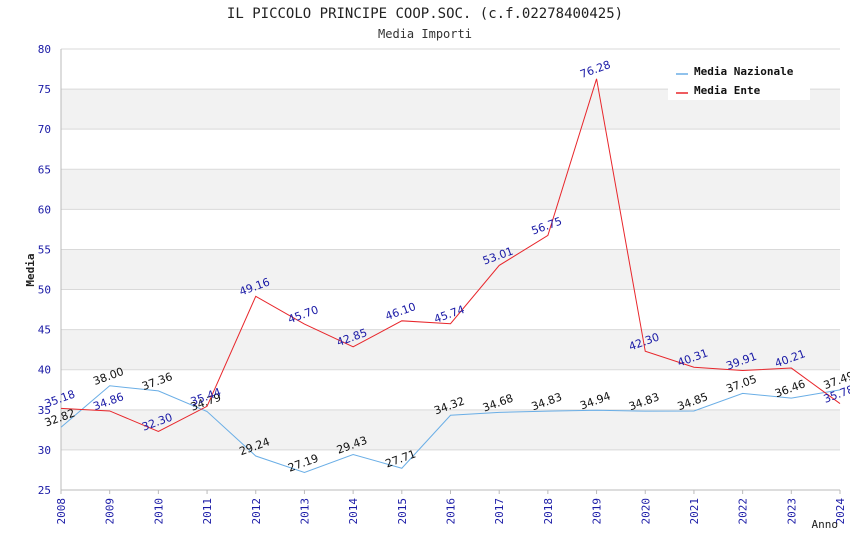 This screenshot has width=850, height=550. What do you see at coordinates (499, 511) in the screenshot?
I see `x-tick-label: 2017` at bounding box center [499, 511].